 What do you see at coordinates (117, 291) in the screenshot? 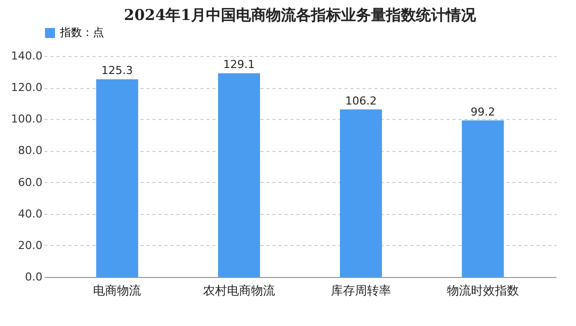
I see `x-tick-label: 电商物流` at bounding box center [117, 291].